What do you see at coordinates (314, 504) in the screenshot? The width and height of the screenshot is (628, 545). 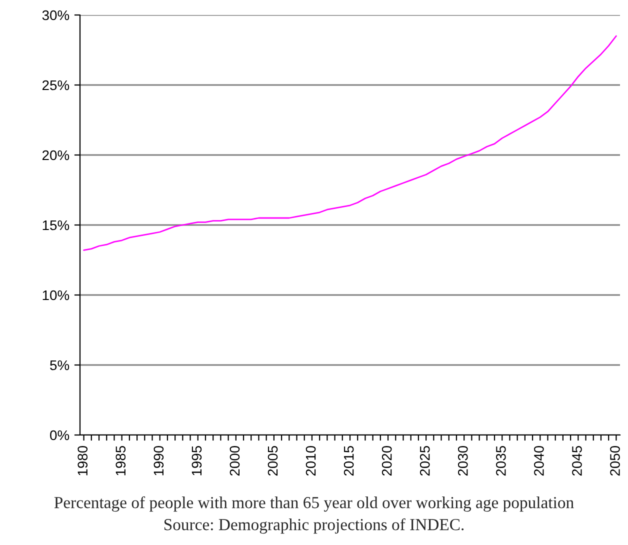 I see `text: Percentage of people with more than 65 year old over working age population` at bounding box center [314, 504].